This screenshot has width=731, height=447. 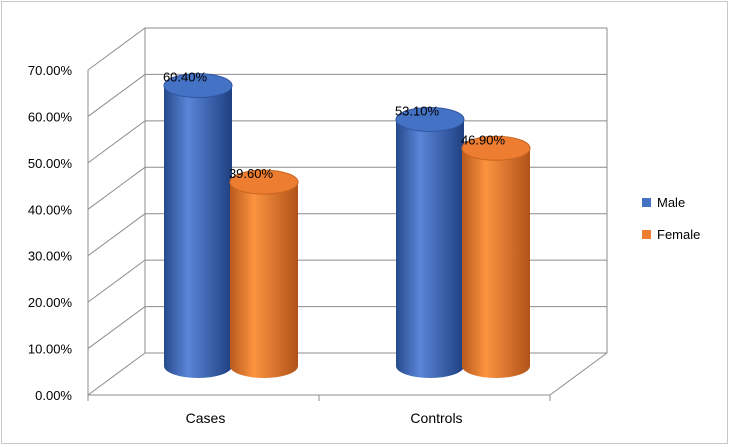 What do you see at coordinates (324, 418) in the screenshot?
I see `x-axis-category-labels: Cases Controls` at bounding box center [324, 418].